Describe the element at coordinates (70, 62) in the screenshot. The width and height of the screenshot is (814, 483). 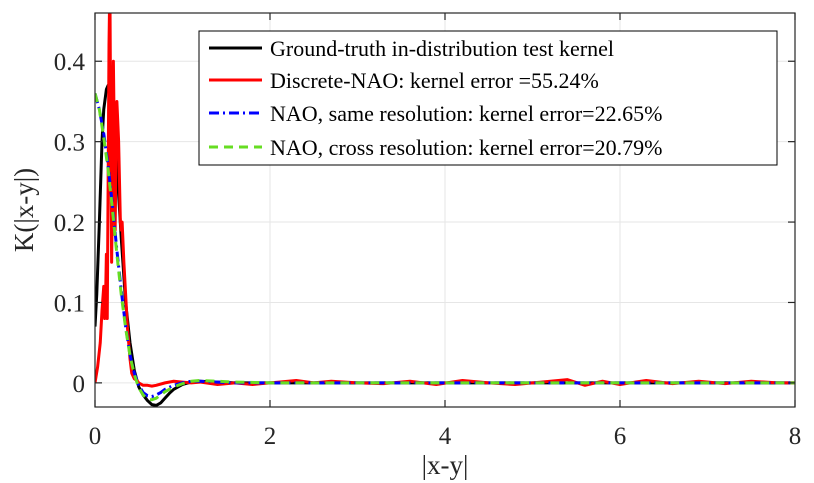
I see `y-tick-label: 0.4` at that location.